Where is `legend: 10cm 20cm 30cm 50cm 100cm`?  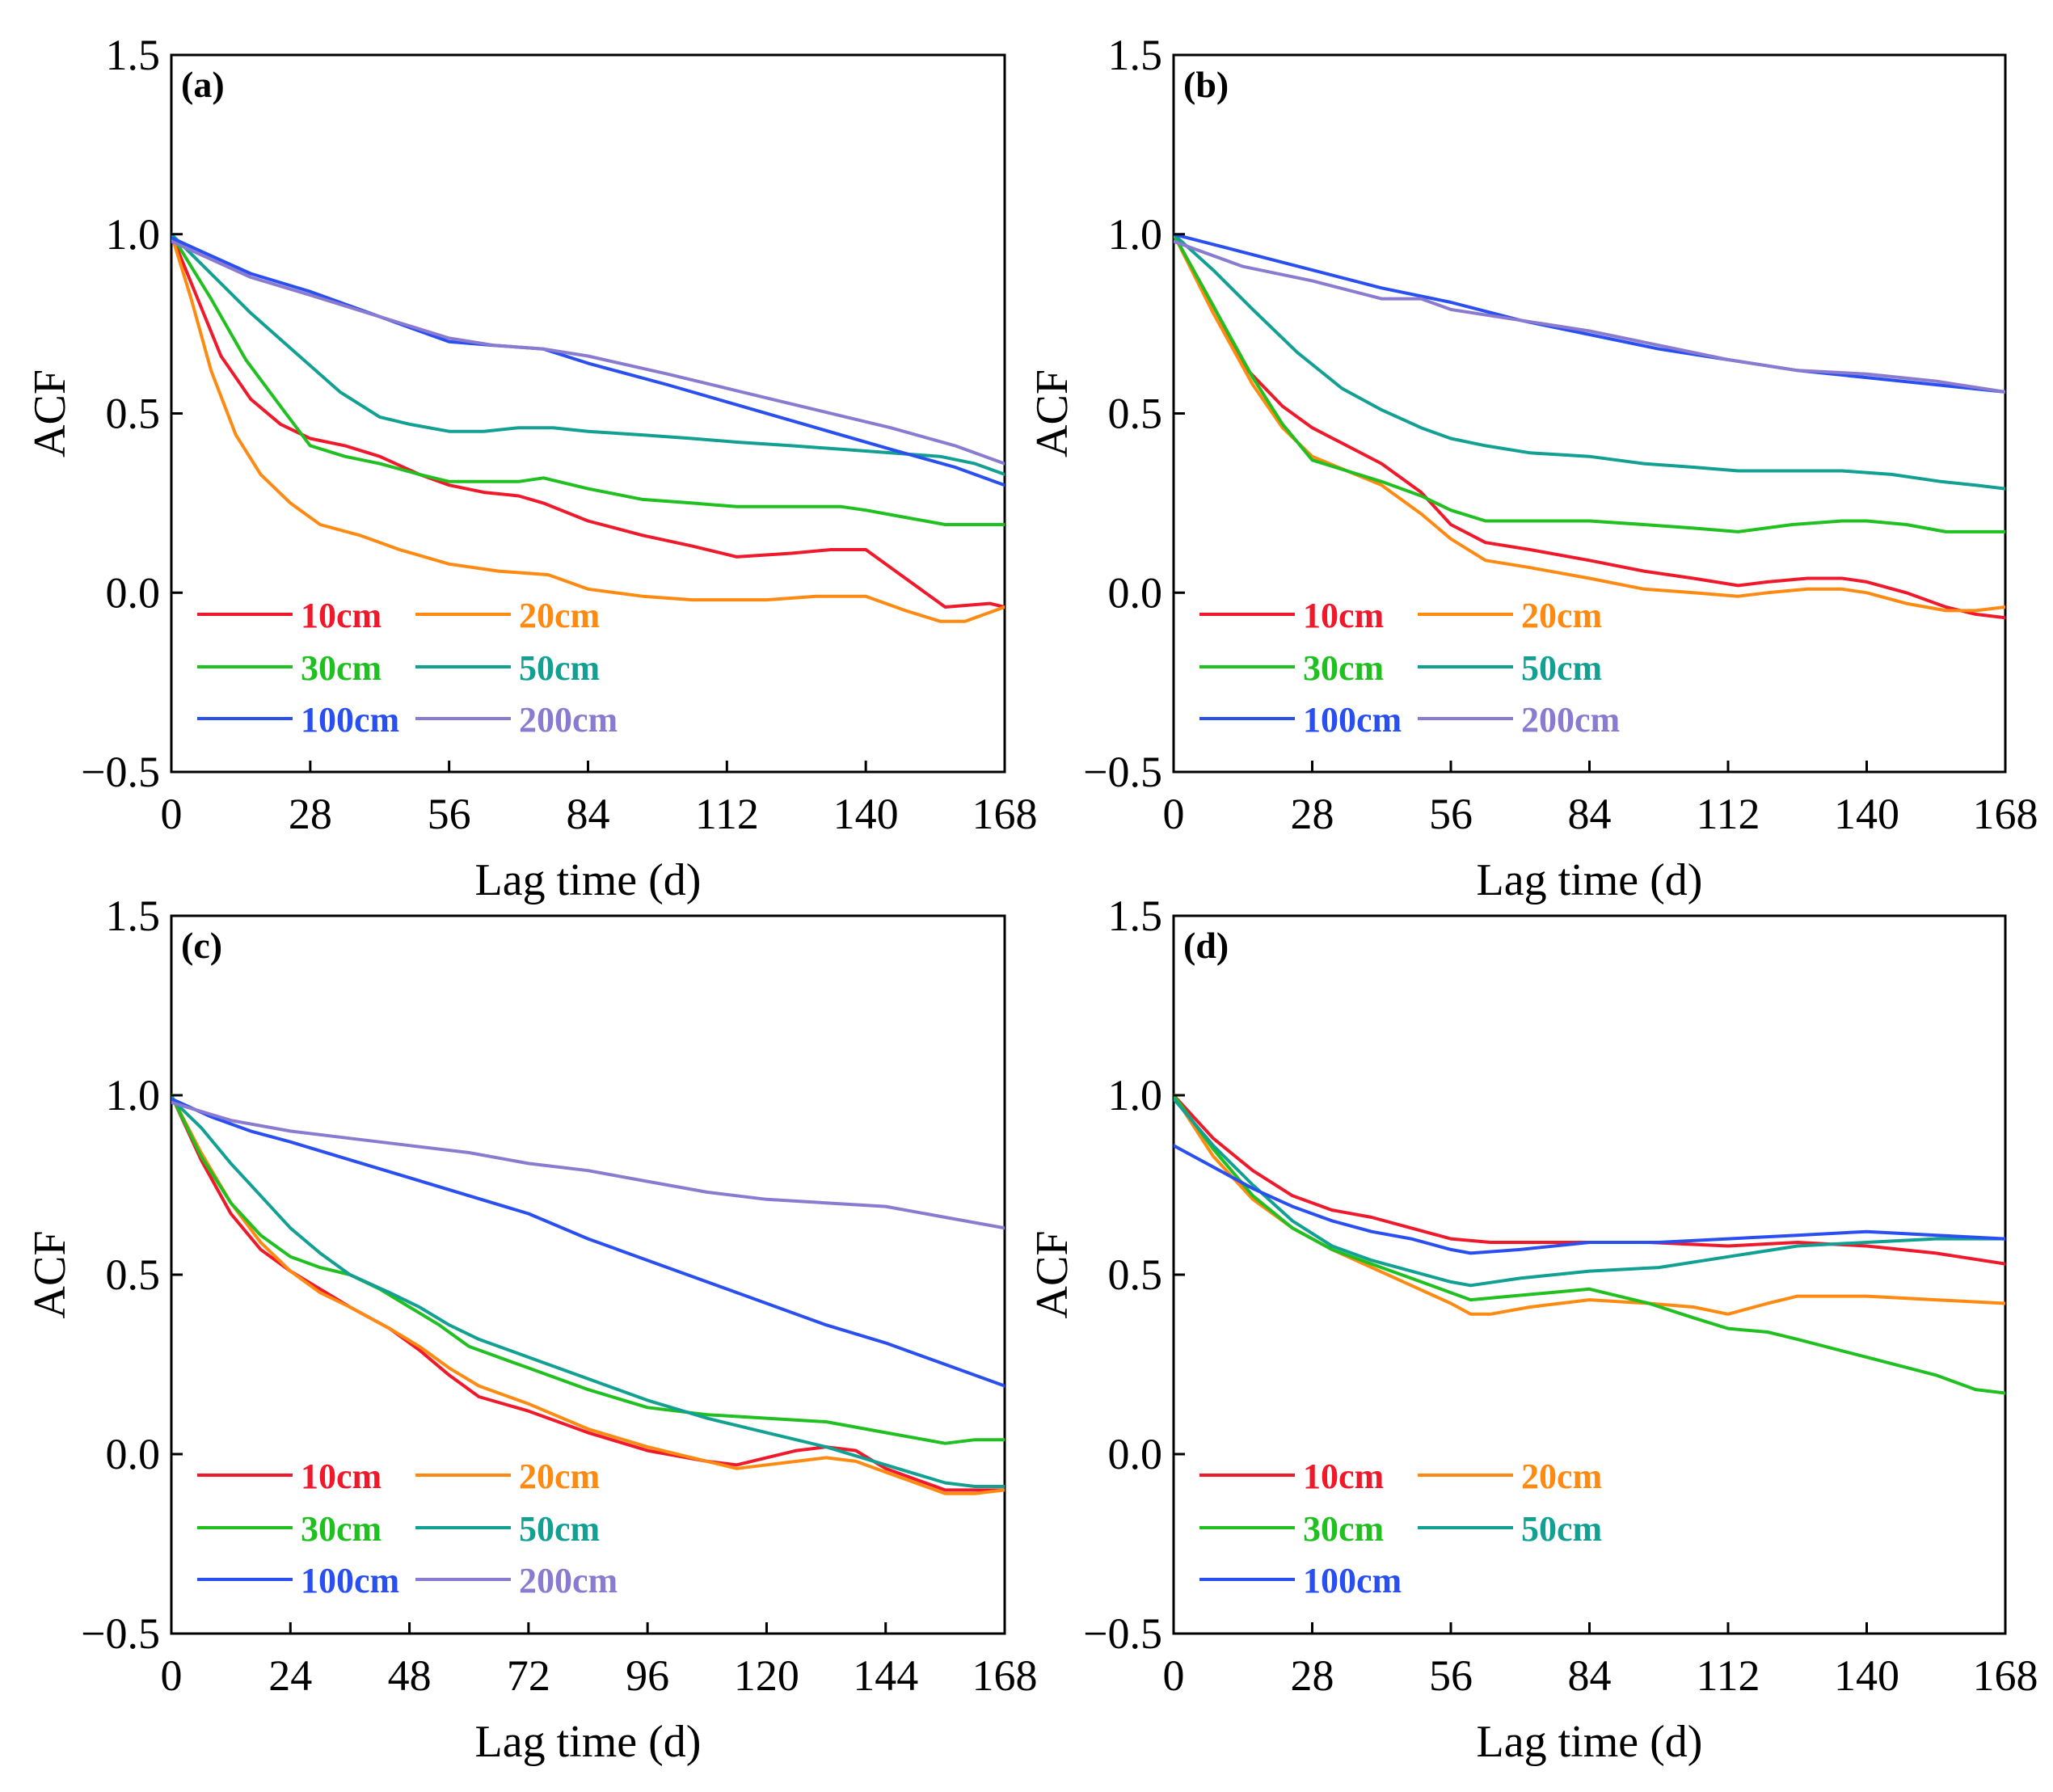 legend: 10cm 20cm 30cm 50cm 100cm is located at coordinates (1400, 1529).